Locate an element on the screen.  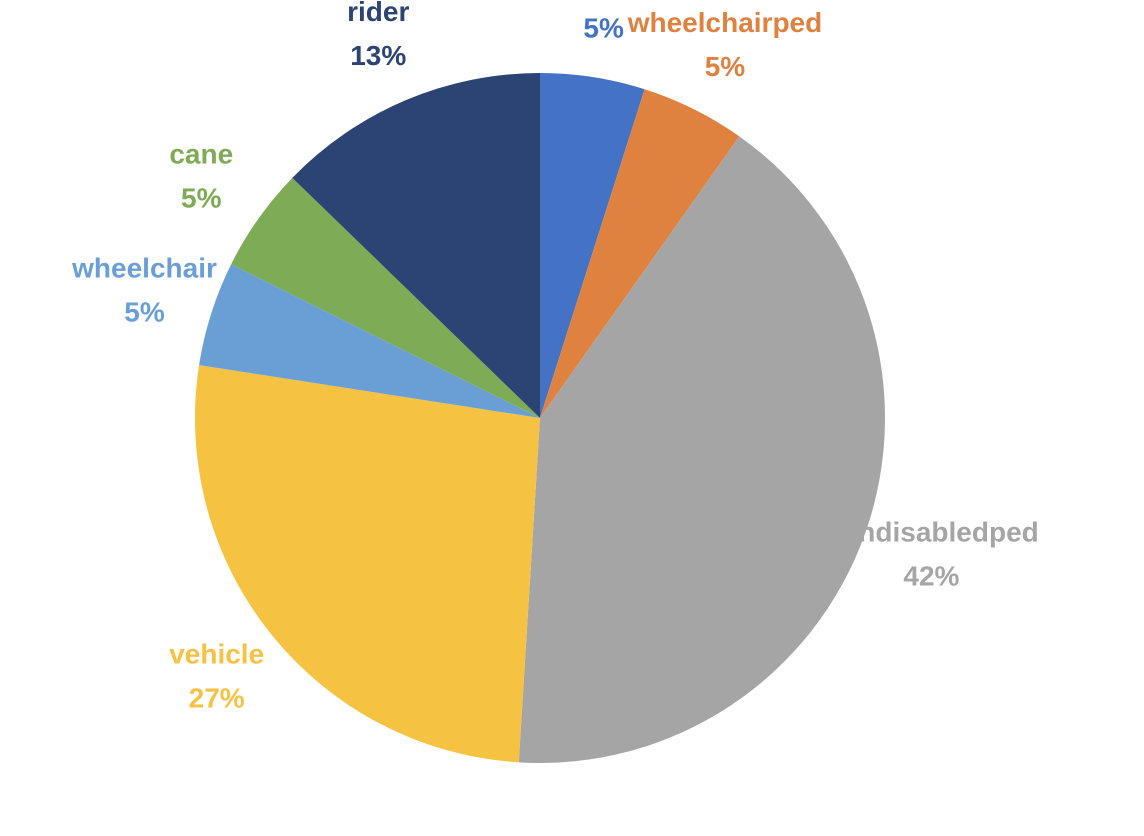
slice-label: cane is located at coordinates (201, 154).